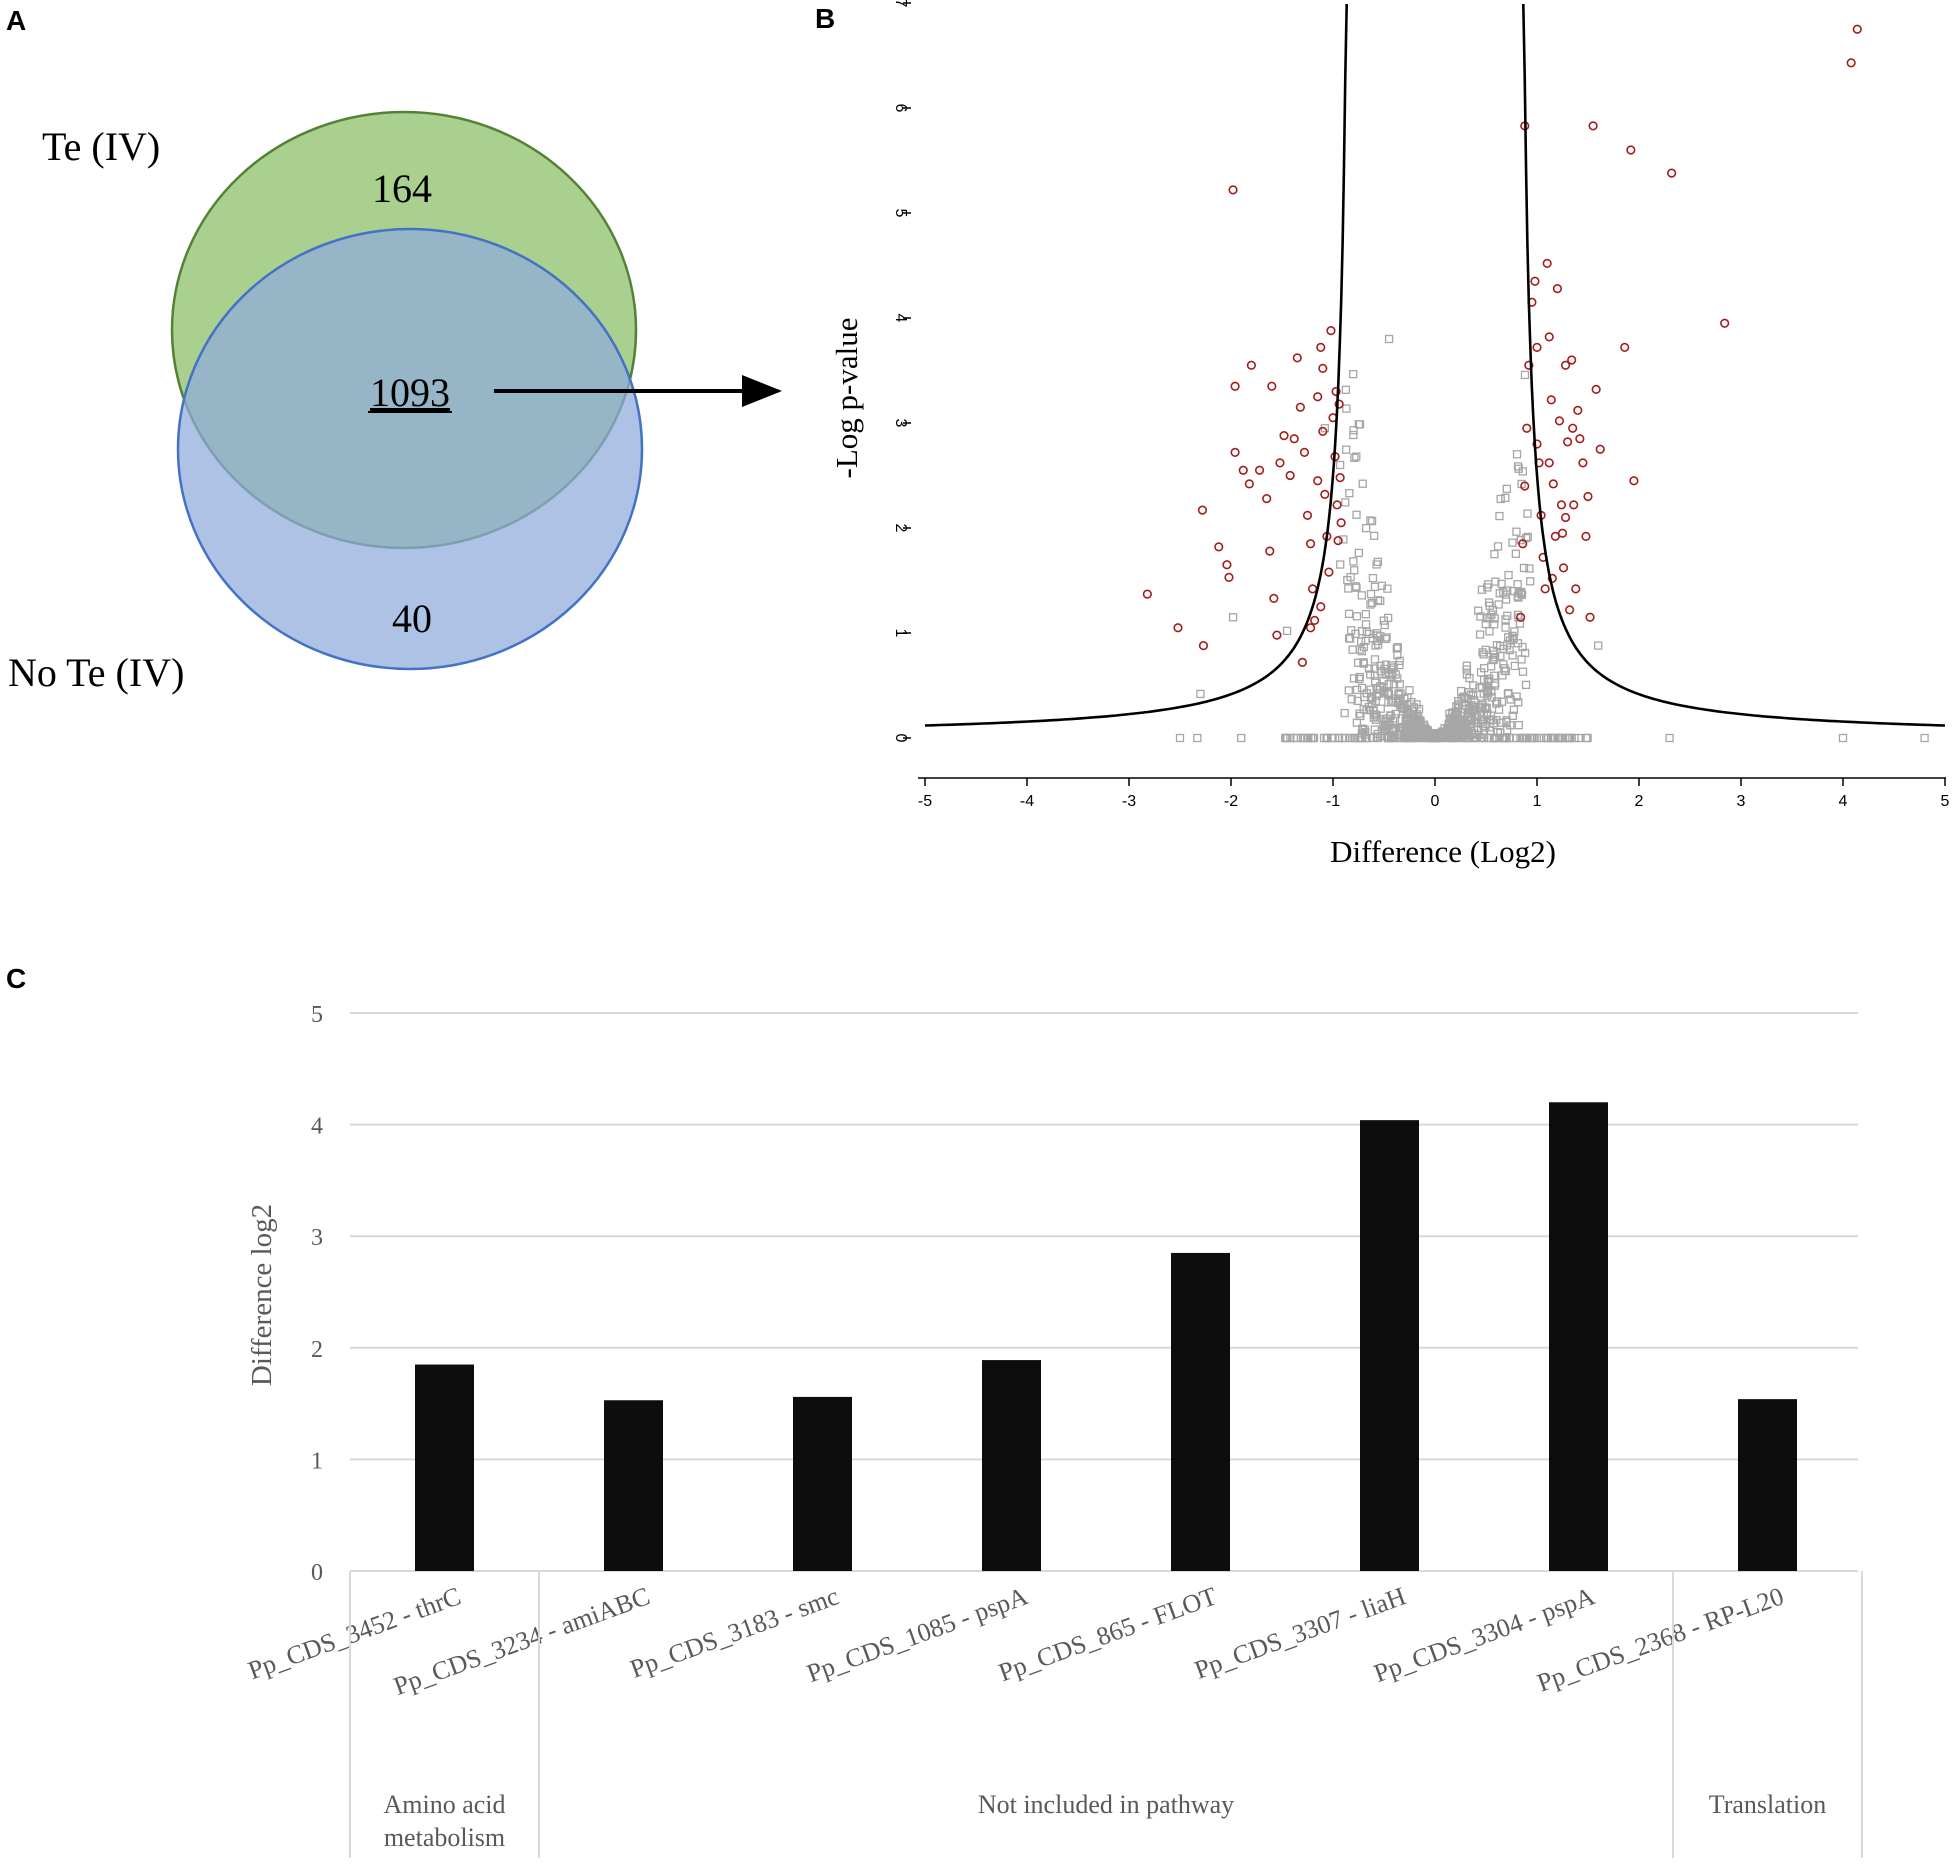  I want to click on bar-y-tick-label: 2, so click(317, 1350).